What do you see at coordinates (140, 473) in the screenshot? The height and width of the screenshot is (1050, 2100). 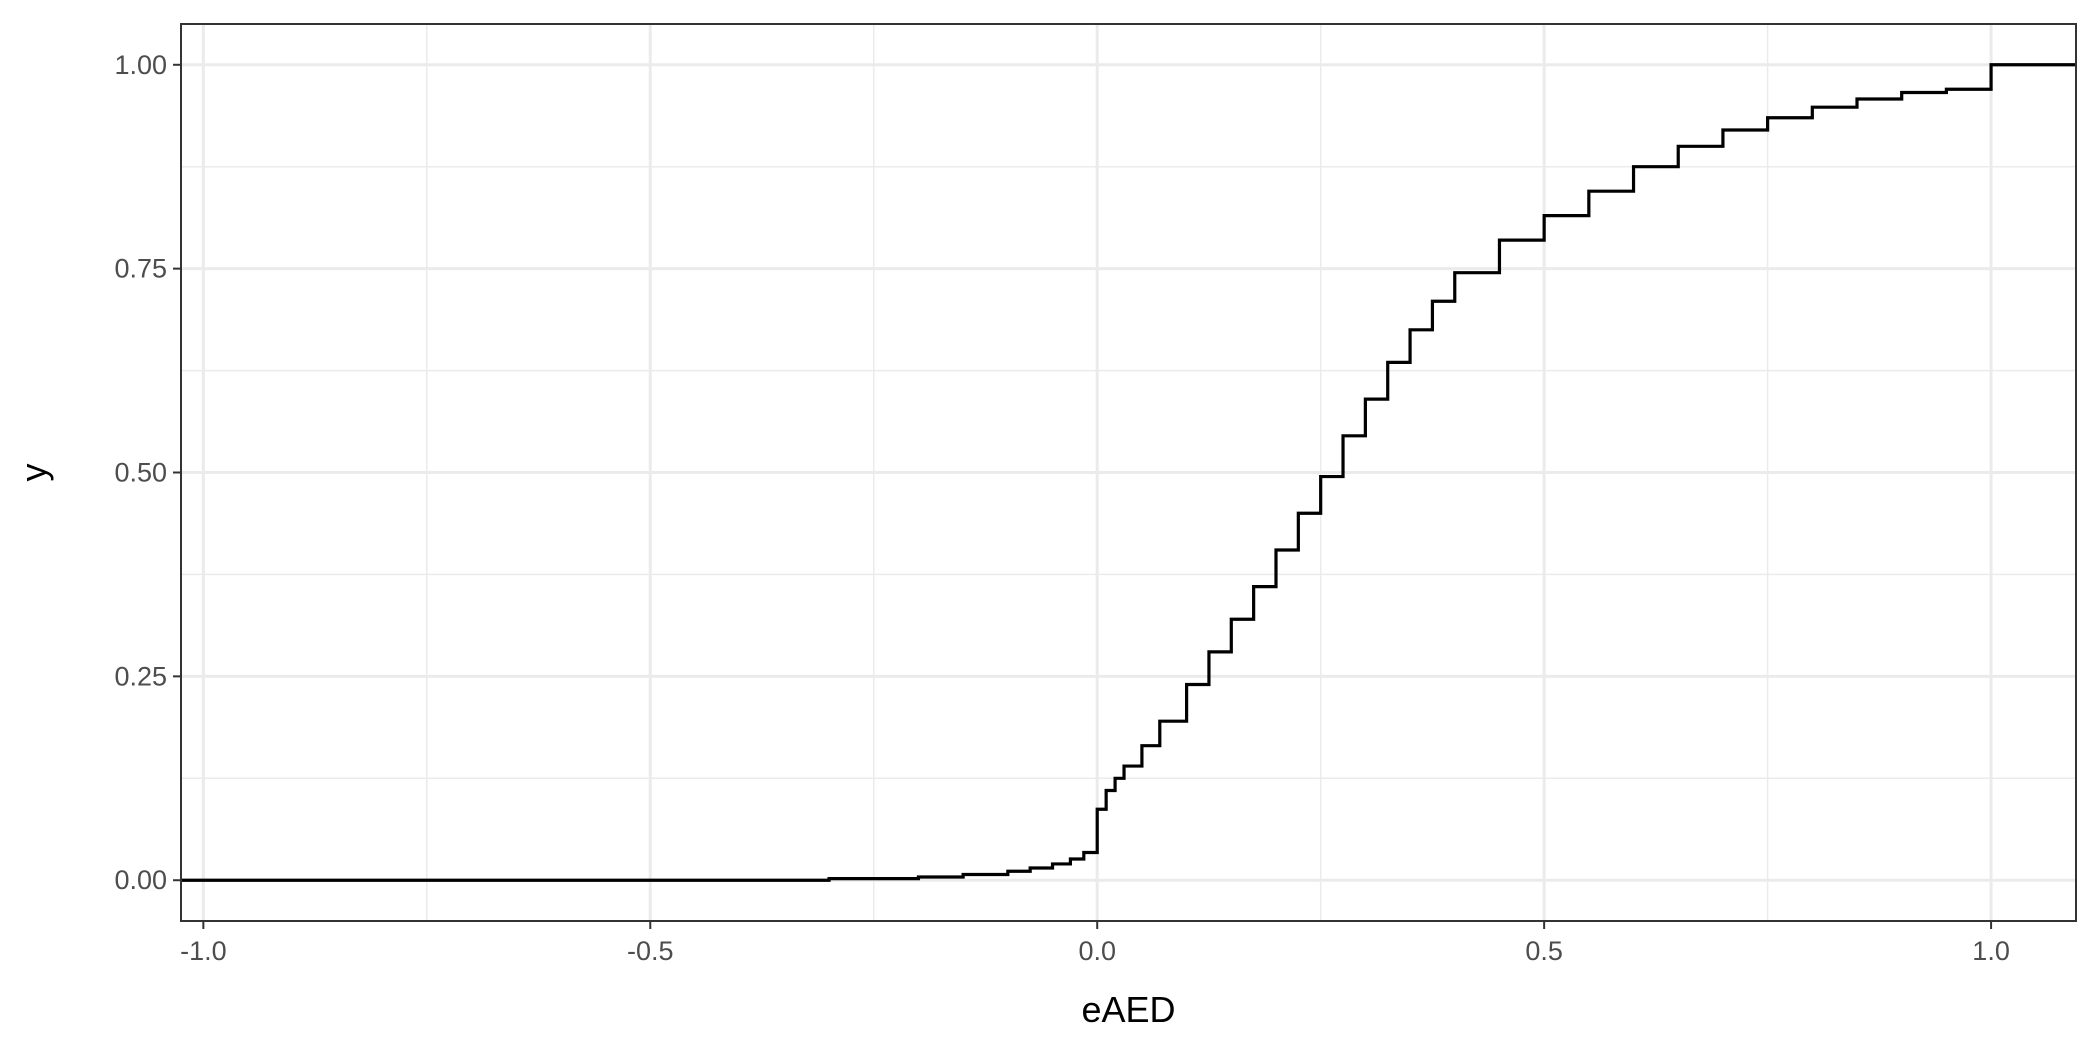 I see `y-tick-label: 0.50` at bounding box center [140, 473].